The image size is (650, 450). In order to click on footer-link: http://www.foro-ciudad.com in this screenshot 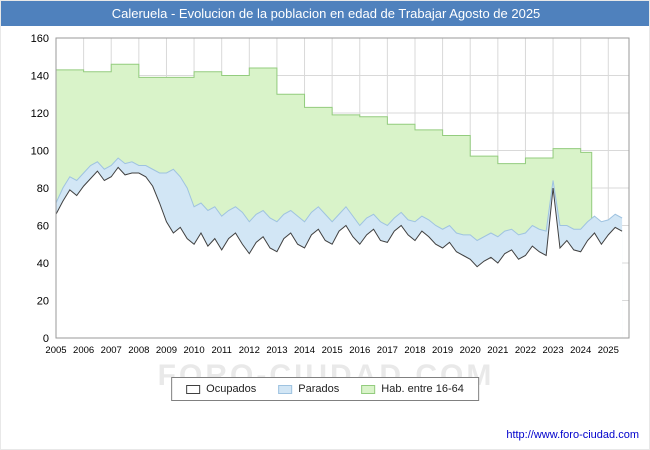, I will do `click(572, 435)`.